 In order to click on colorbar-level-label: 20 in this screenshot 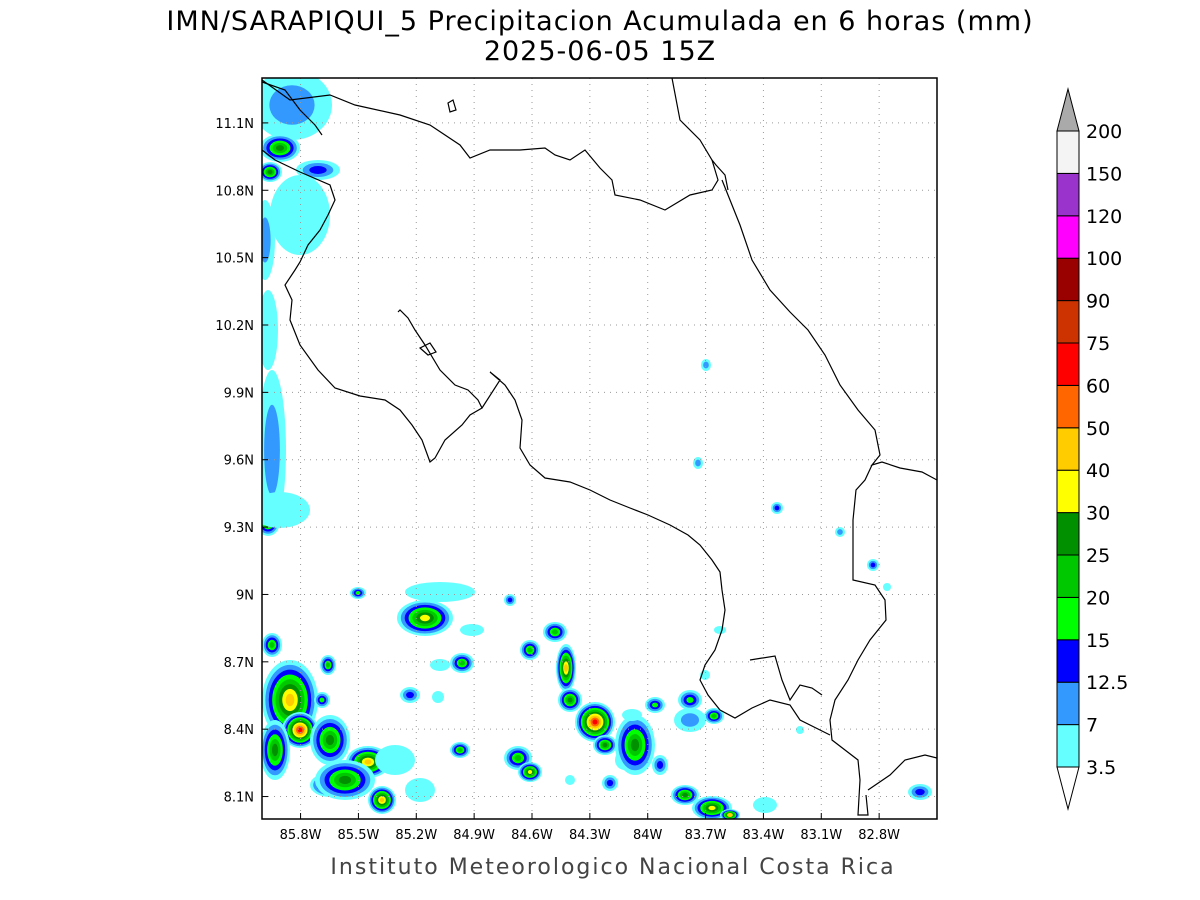, I will do `click(1098, 598)`.